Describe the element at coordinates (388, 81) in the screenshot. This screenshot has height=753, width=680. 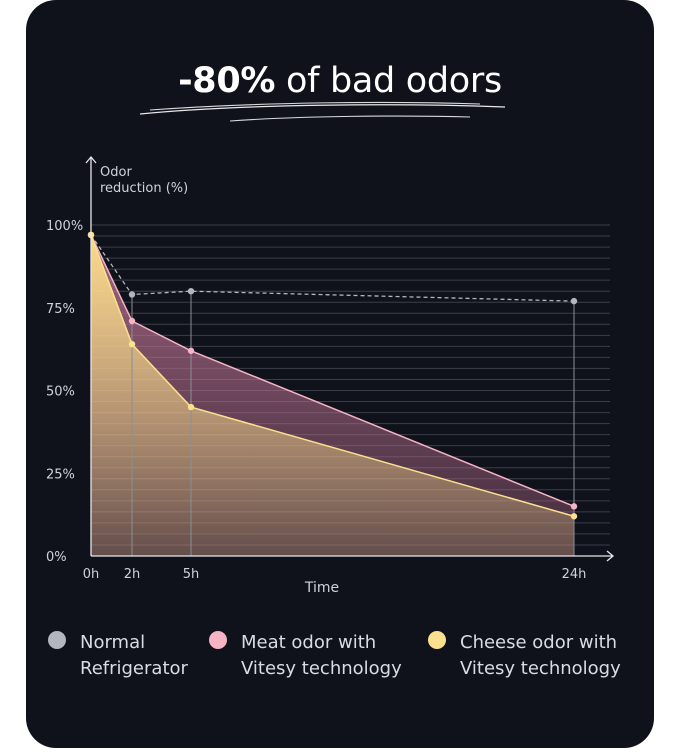
I see `headline-text: of bad odors` at that location.